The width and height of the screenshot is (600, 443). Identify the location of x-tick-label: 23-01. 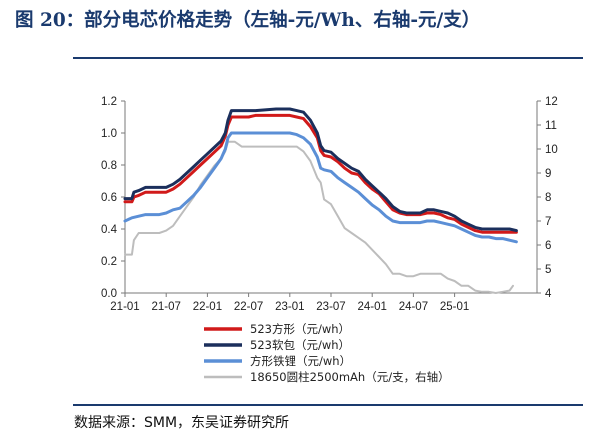
(289, 307).